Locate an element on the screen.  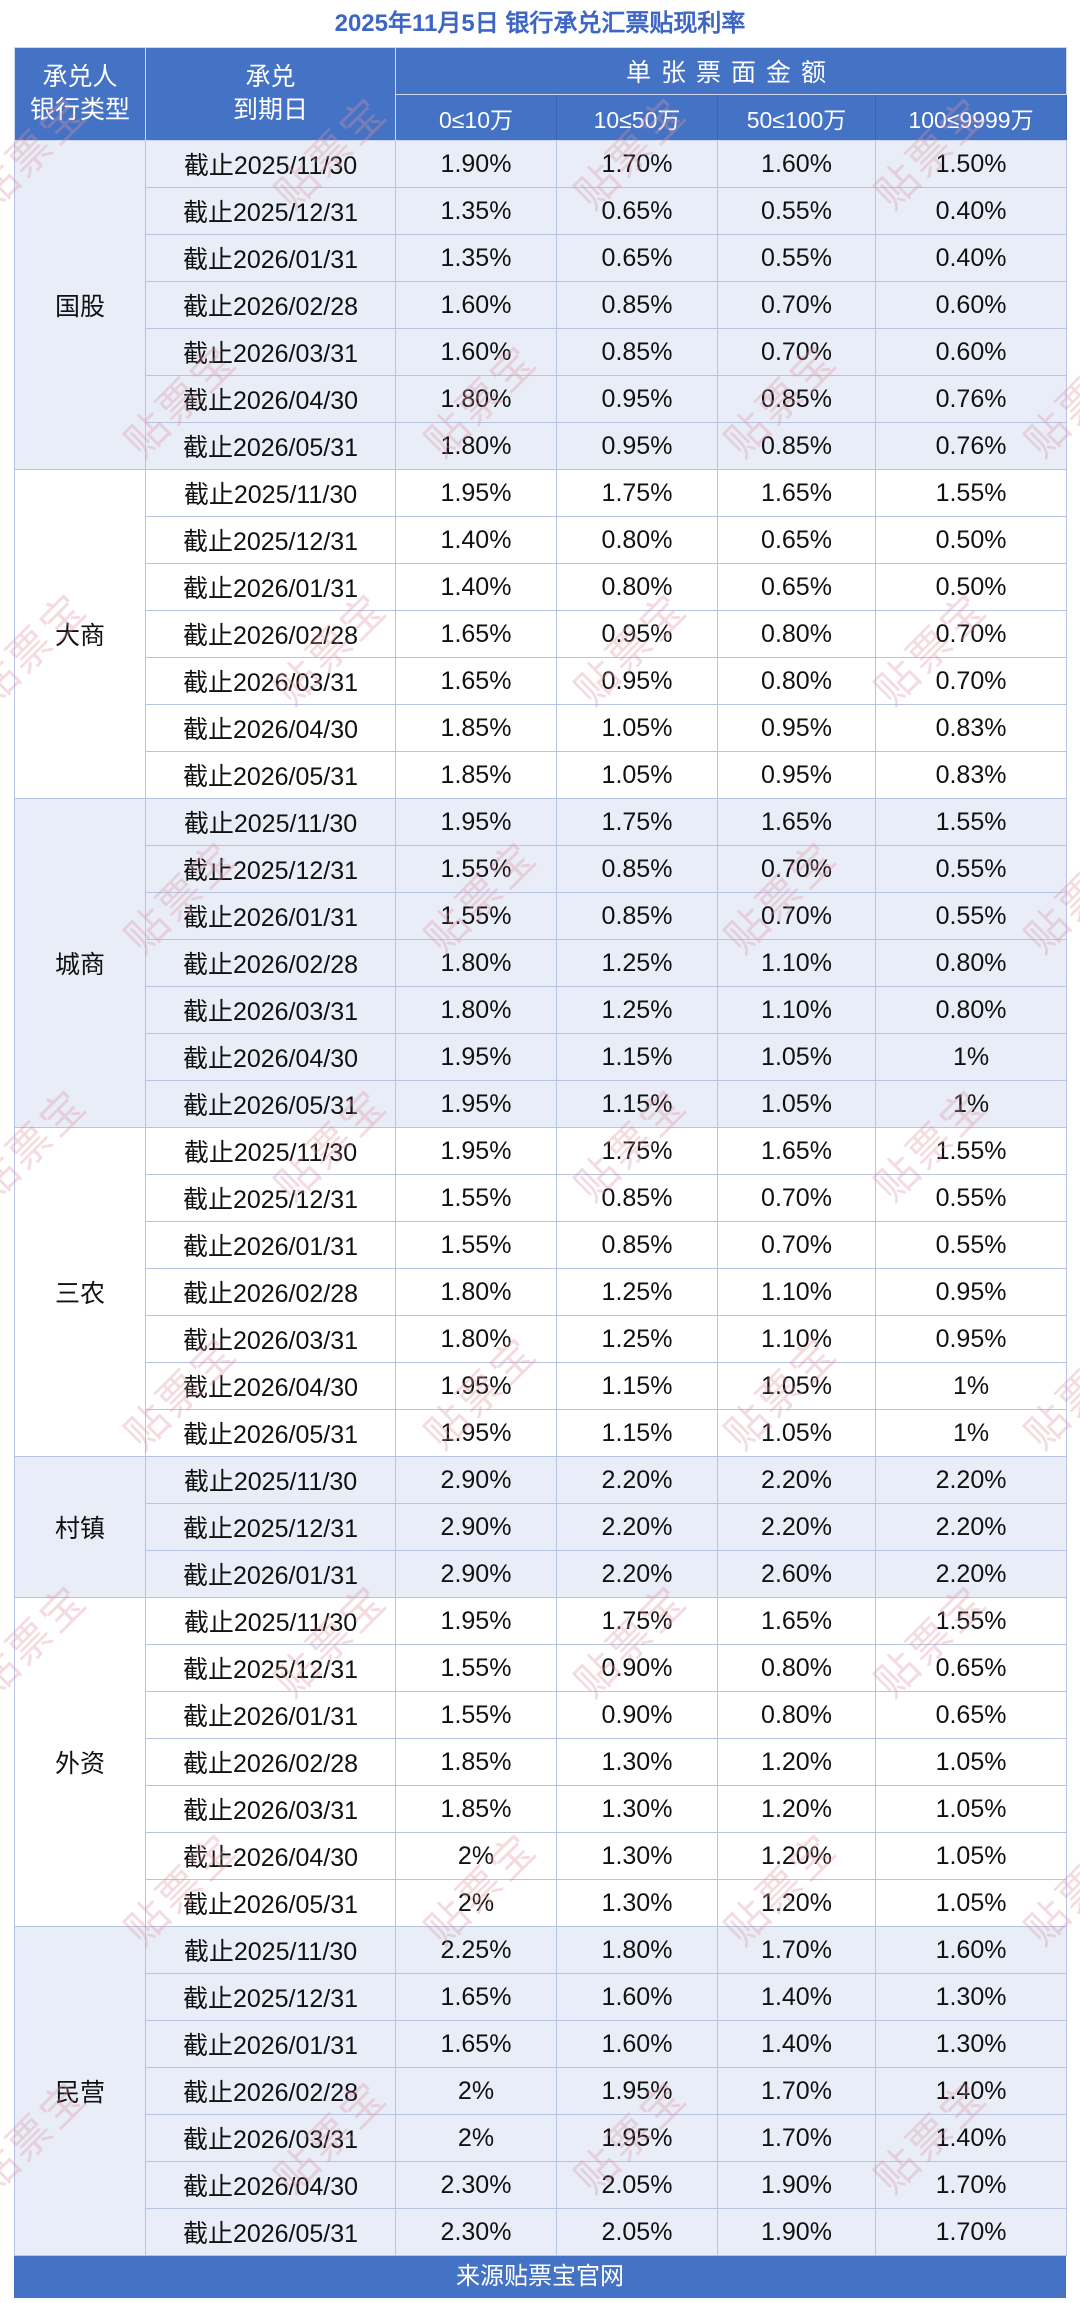
bank-type-cell: 民营 is located at coordinates (80, 2091).